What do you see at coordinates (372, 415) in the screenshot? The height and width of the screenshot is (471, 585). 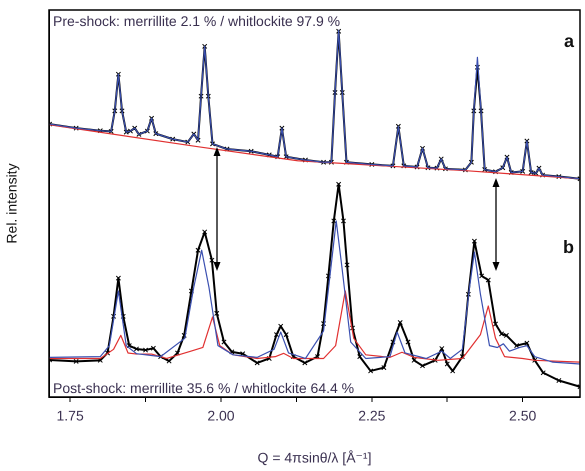 I see `x-tick-label: 2.25` at bounding box center [372, 415].